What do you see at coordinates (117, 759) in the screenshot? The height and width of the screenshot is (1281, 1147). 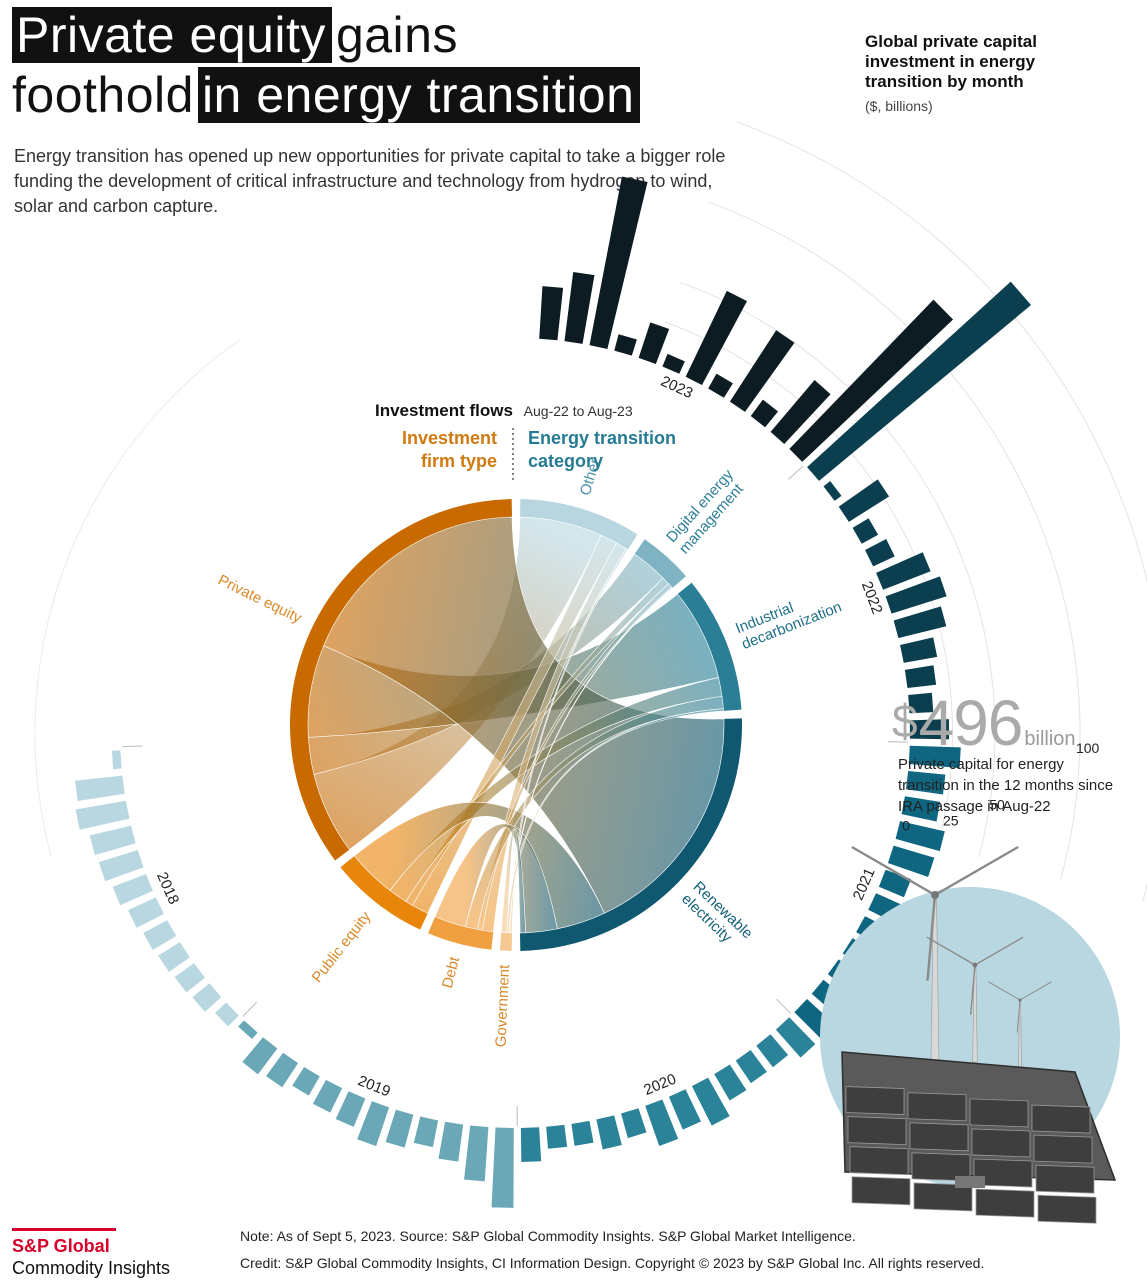 I see `bar-2018-m1` at bounding box center [117, 759].